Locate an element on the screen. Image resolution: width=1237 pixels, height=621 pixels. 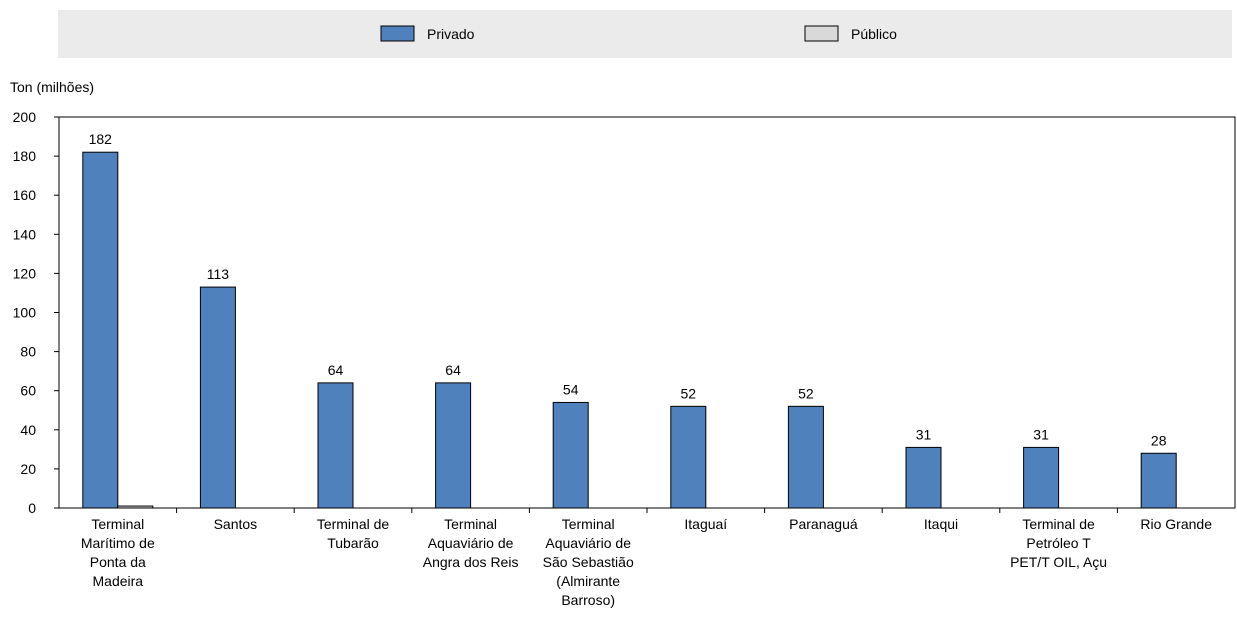
y-tick-label: 40 is located at coordinates (28, 430).